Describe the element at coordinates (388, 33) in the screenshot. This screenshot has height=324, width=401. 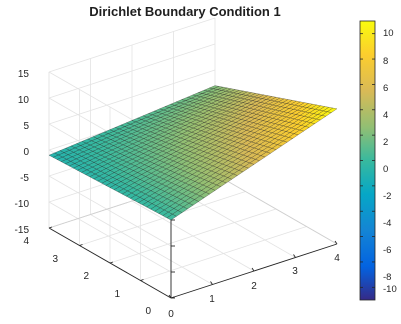
I see `colorbar-tick-label: 10` at that location.